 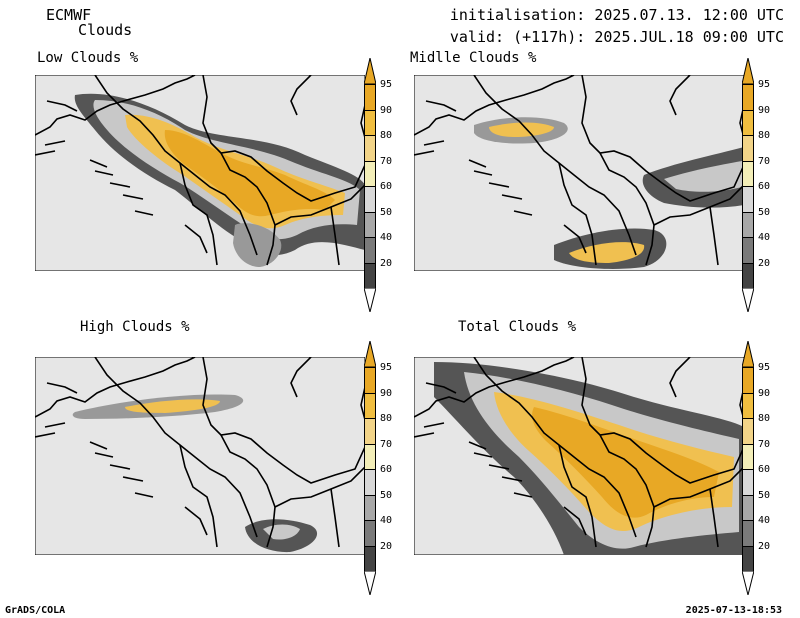 I want to click on colorbar-high: 95 90 80 70 60 50 40 20, so click(x=384, y=468).